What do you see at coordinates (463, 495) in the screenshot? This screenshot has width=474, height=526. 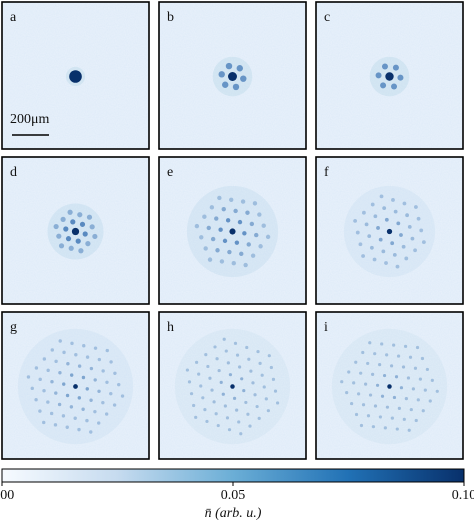 I see `colorbar-tick-label: 0.10` at bounding box center [463, 495].